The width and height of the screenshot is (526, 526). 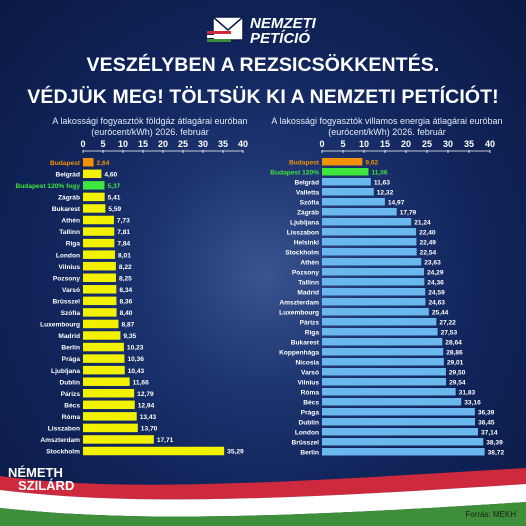 What do you see at coordinates (127, 325) in the screenshot?
I see `gas-value-label: 8,87` at bounding box center [127, 325].